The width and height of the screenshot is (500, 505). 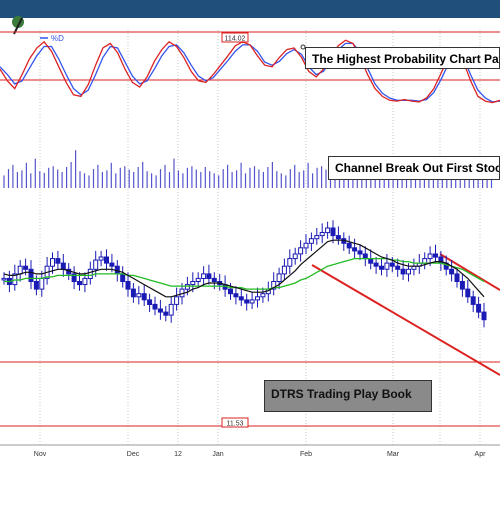 I want to click on stoch-k-line, so click(x=250, y=71).